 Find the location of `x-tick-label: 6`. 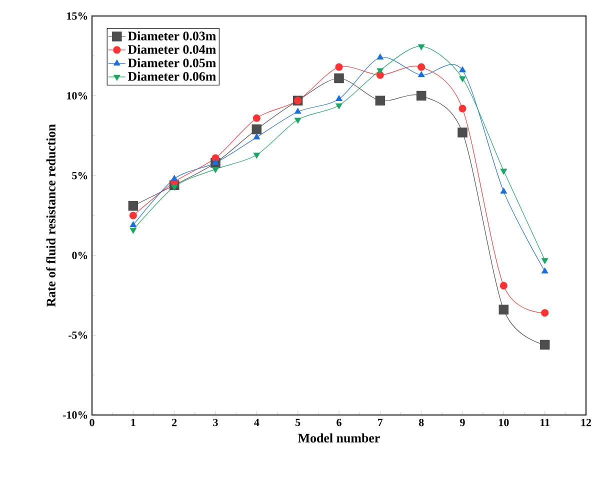

x-tick-label: 6 is located at coordinates (339, 422).